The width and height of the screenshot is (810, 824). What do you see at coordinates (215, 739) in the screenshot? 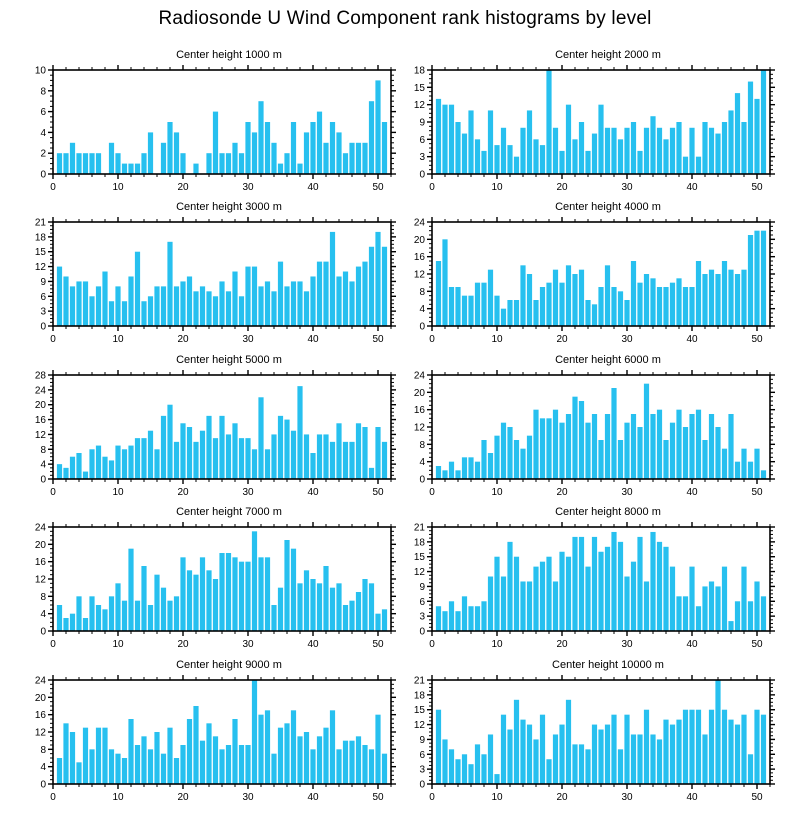
I see `chart-9000m: 0 4 8 12 16 20 24 0 10 20 30 40 50` at bounding box center [215, 739].